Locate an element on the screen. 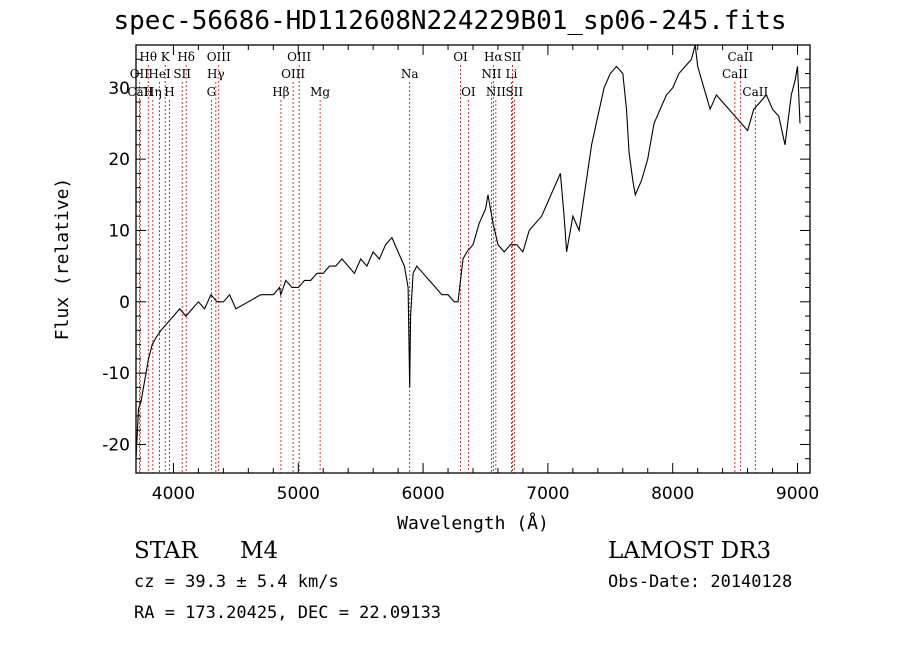 The height and width of the screenshot is (649, 900). emission-line-label: K is located at coordinates (166, 57).